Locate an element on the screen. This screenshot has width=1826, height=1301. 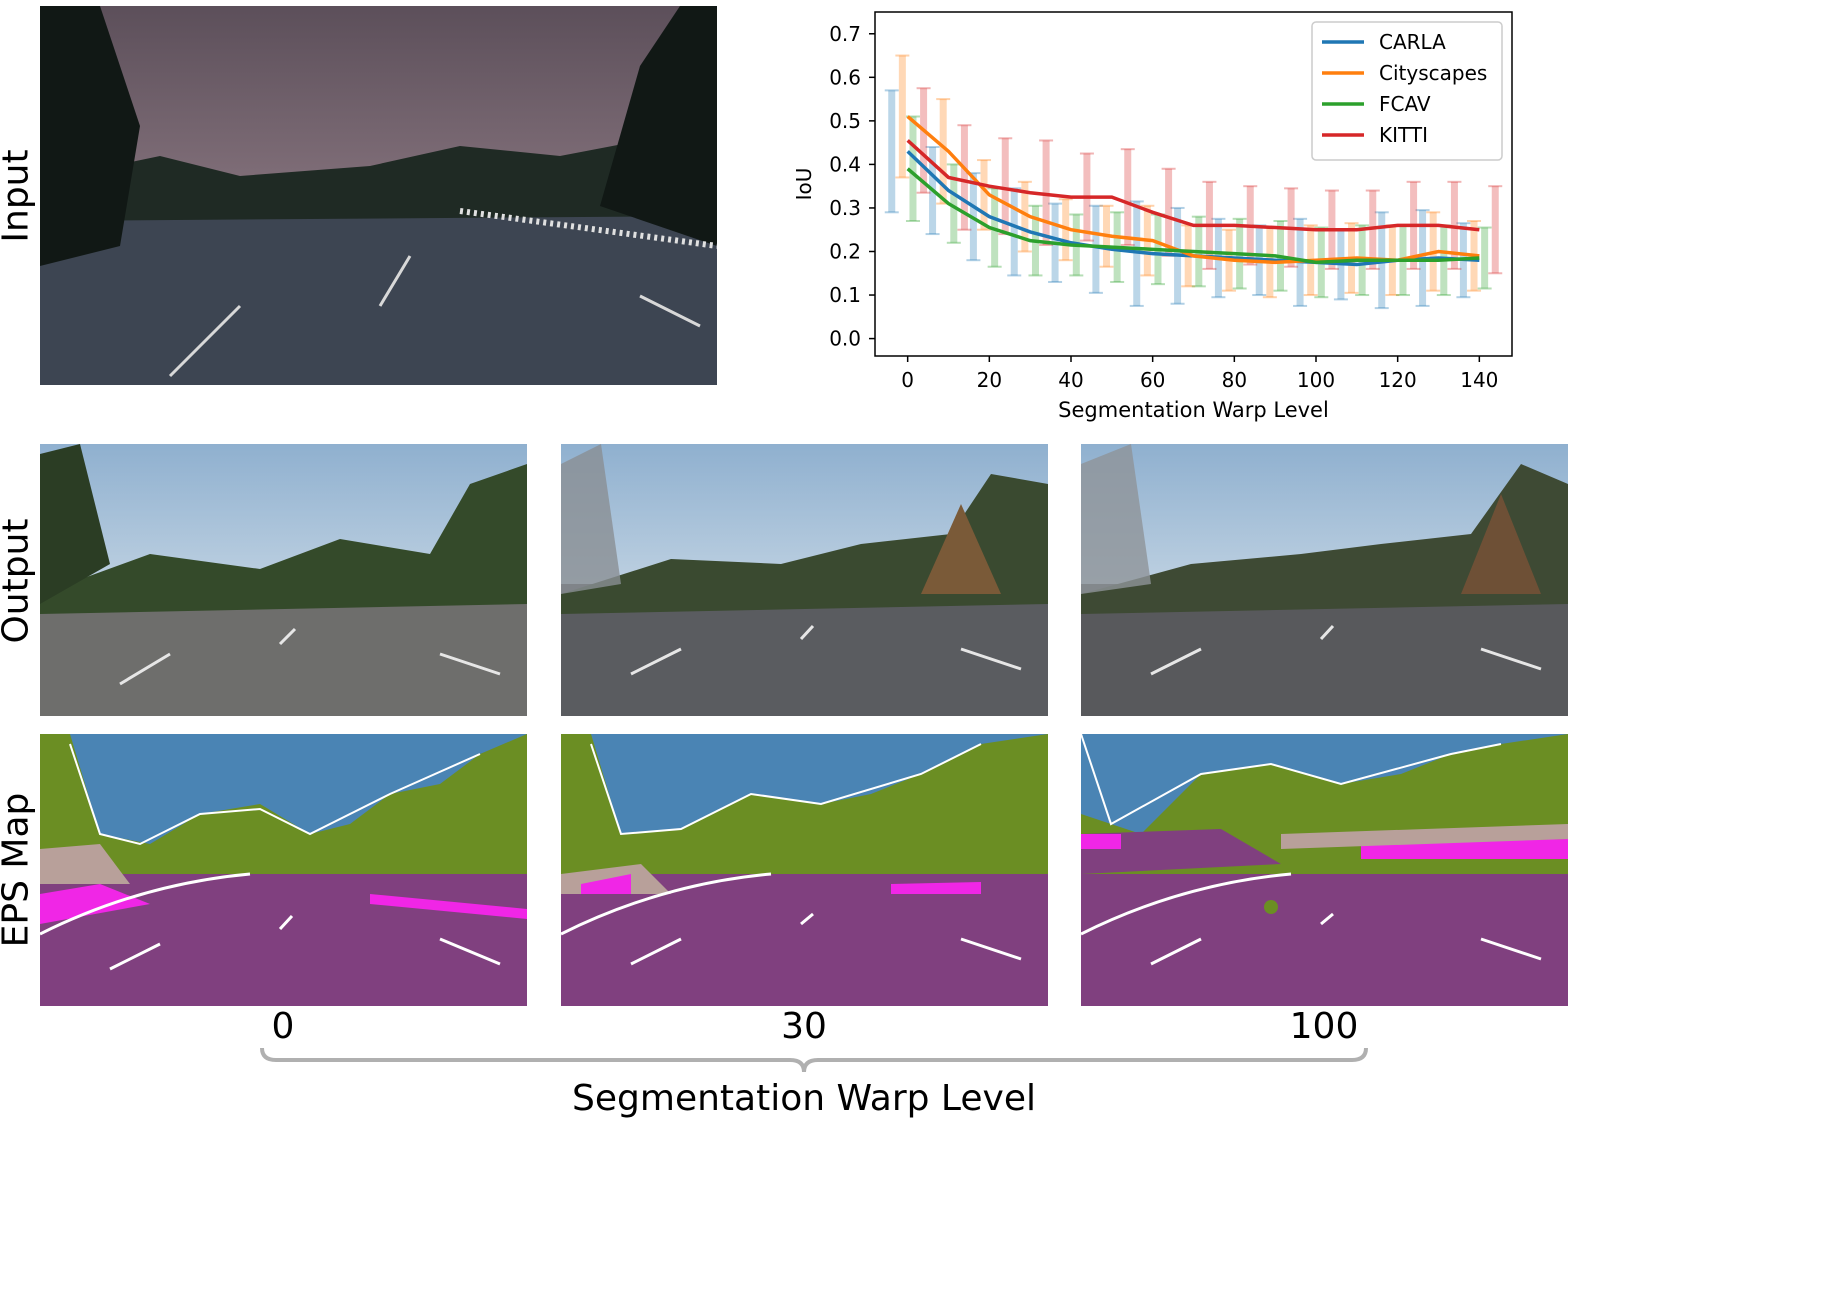
row-label-output: Output is located at coordinates (18, 581).